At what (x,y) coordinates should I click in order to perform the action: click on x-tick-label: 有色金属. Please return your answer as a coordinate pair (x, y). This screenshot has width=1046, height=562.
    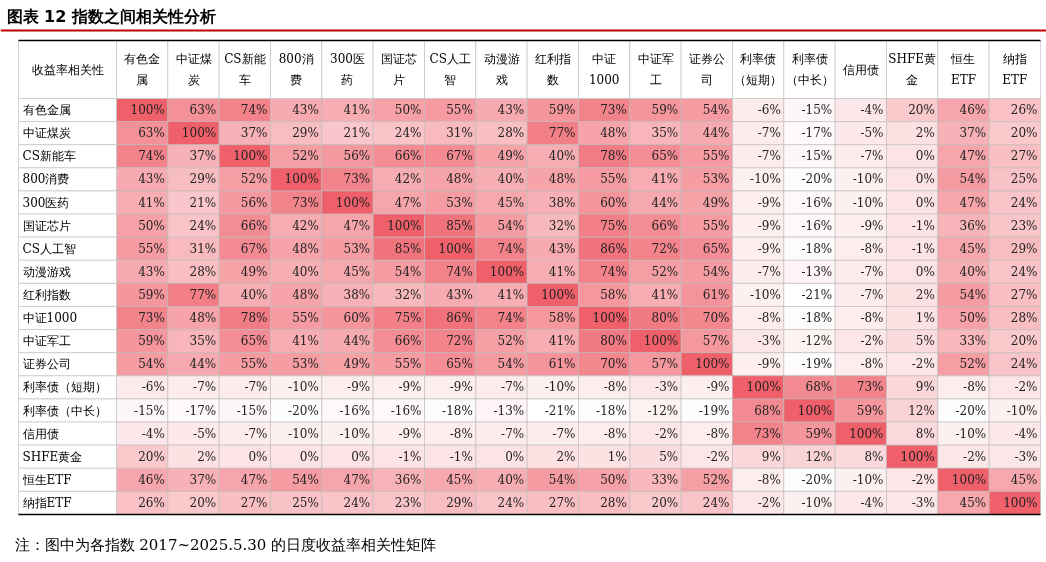
    Looking at the image, I should click on (142, 69).